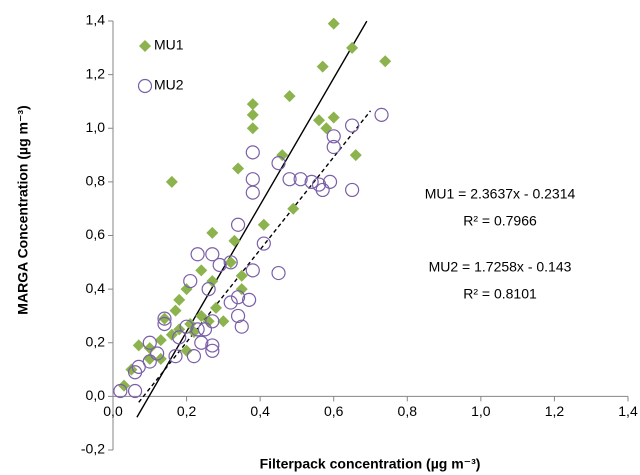 The height and width of the screenshot is (475, 640). What do you see at coordinates (408, 411) in the screenshot?
I see `x-tick-label: 0,8` at bounding box center [408, 411].